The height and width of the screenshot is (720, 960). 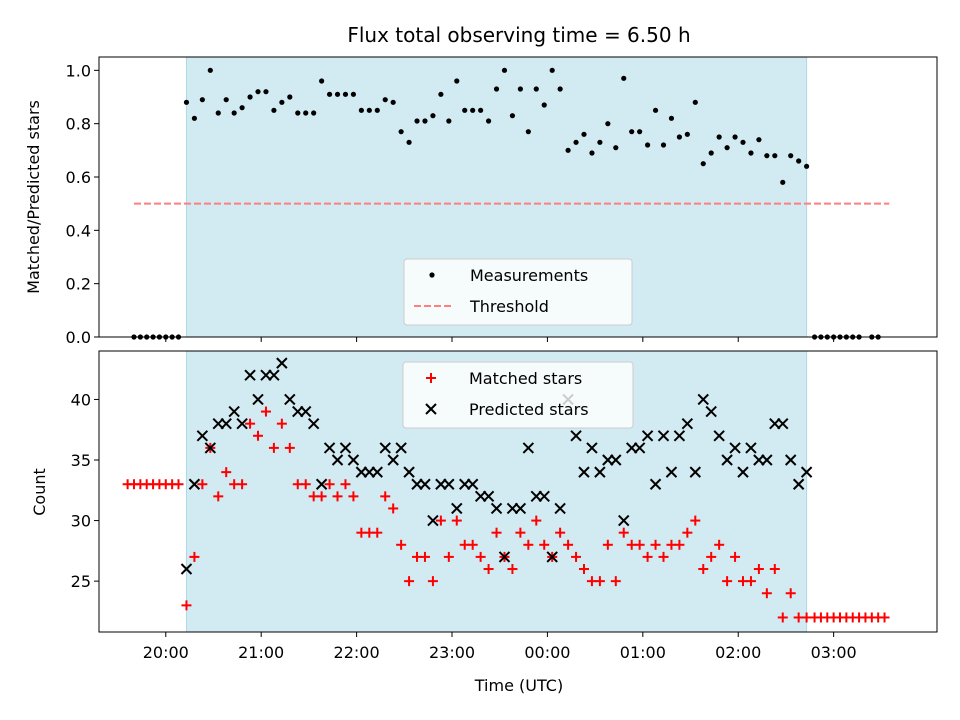 I want to click on legend-label: Predicted stars, so click(x=529, y=409).